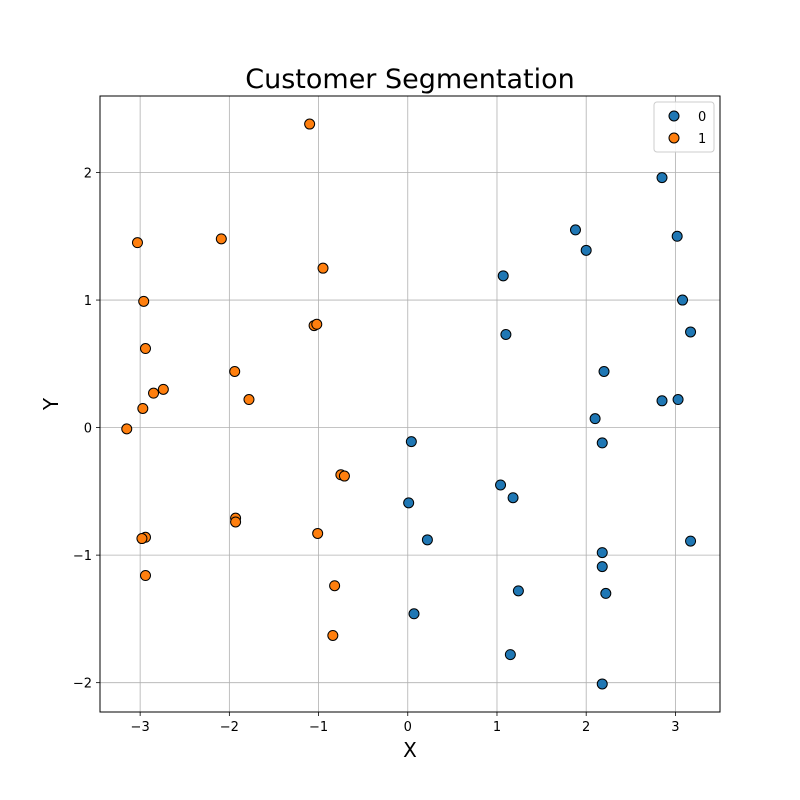 The image size is (800, 800). What do you see at coordinates (88, 429) in the screenshot?
I see `y-tick-label: 0` at bounding box center [88, 429].